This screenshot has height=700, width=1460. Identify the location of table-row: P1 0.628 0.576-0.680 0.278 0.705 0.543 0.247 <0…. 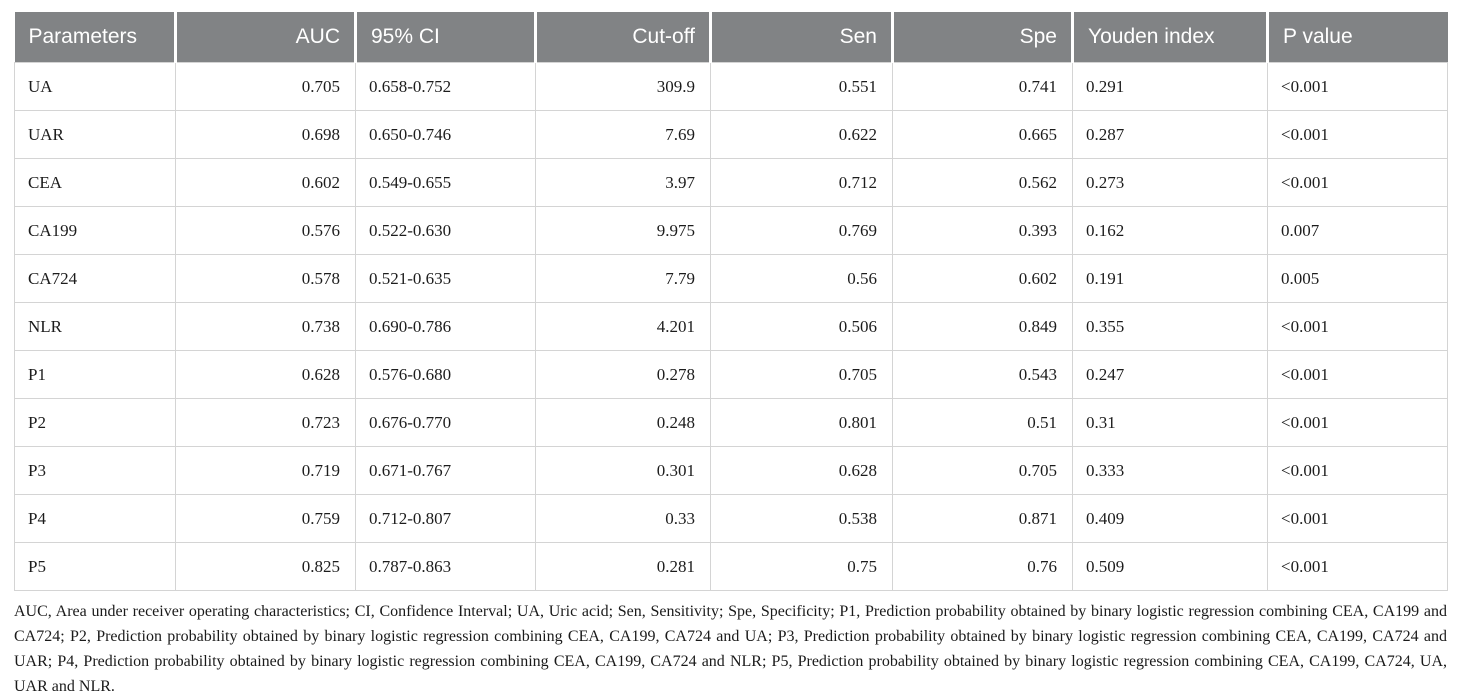
(731, 374).